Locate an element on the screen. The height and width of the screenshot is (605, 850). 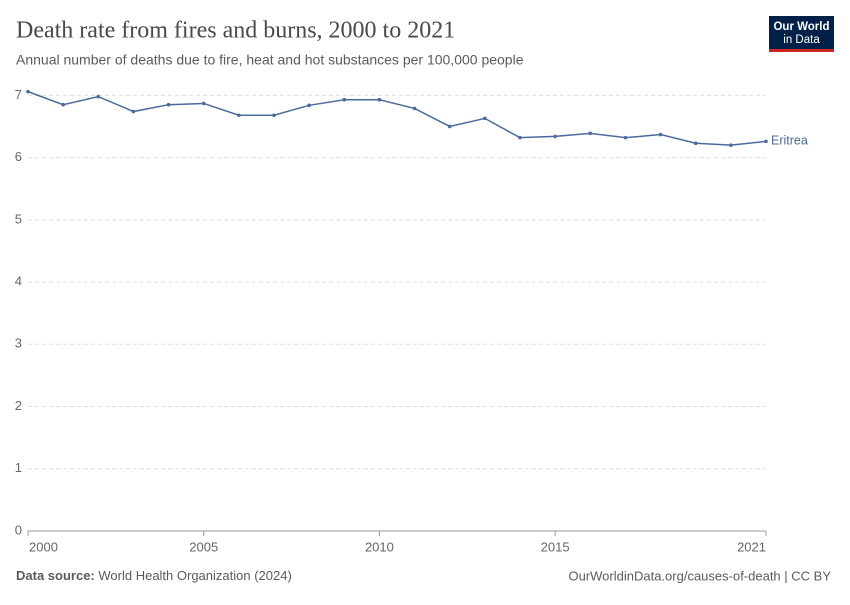
logo-box is located at coordinates (801, 32).